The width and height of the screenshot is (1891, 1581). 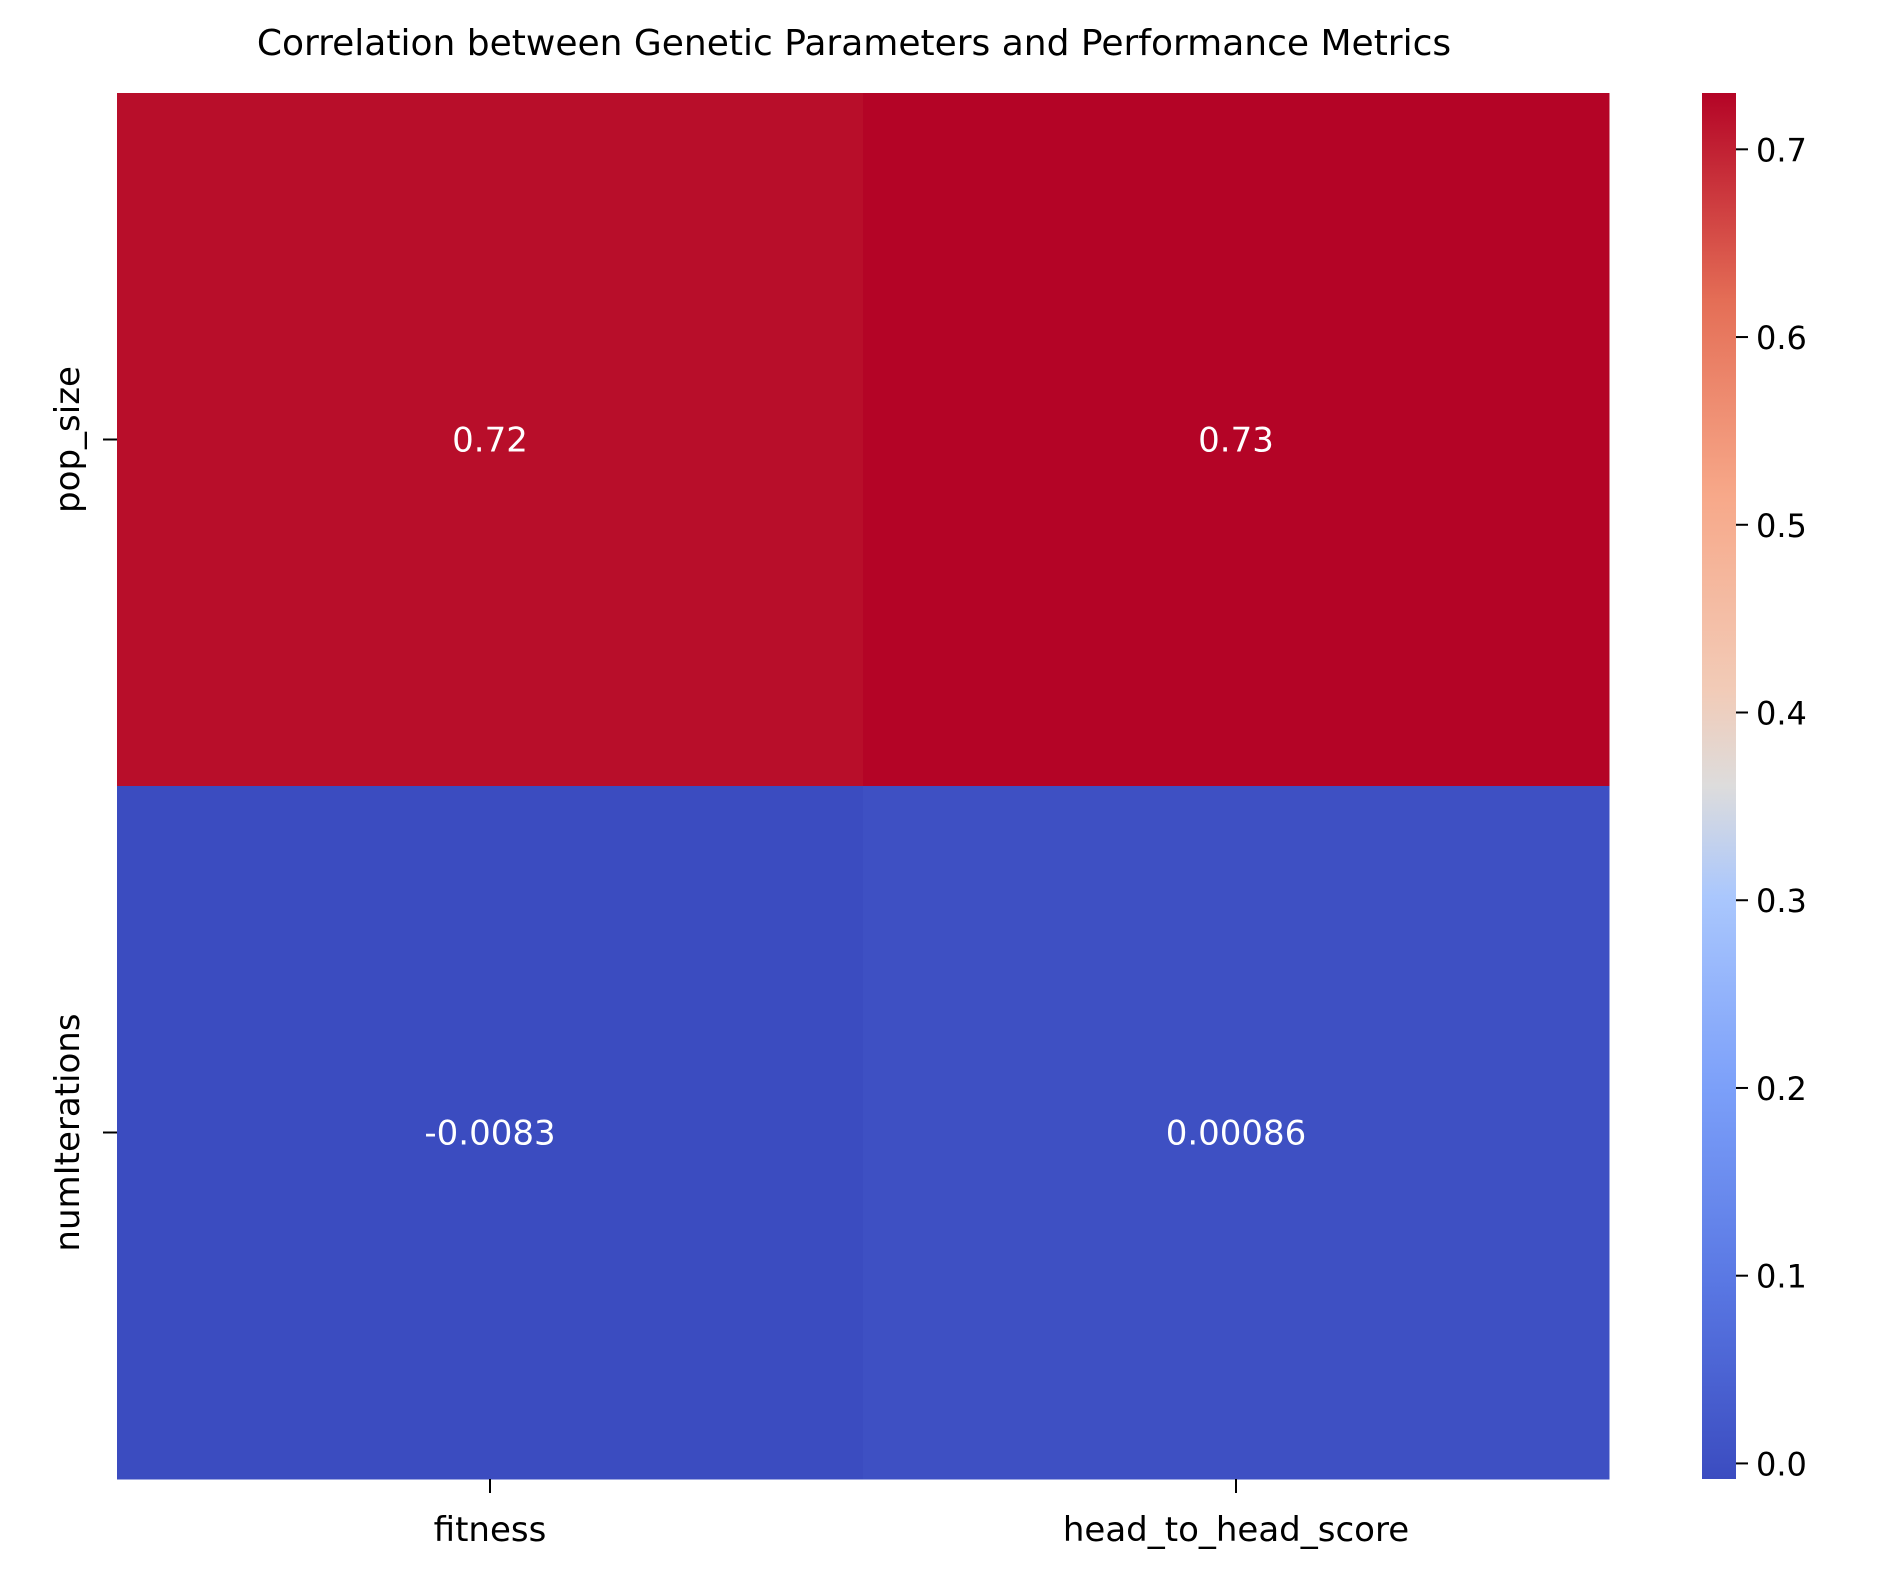 I want to click on cell-annotation: -0.0083, so click(x=489, y=1134).